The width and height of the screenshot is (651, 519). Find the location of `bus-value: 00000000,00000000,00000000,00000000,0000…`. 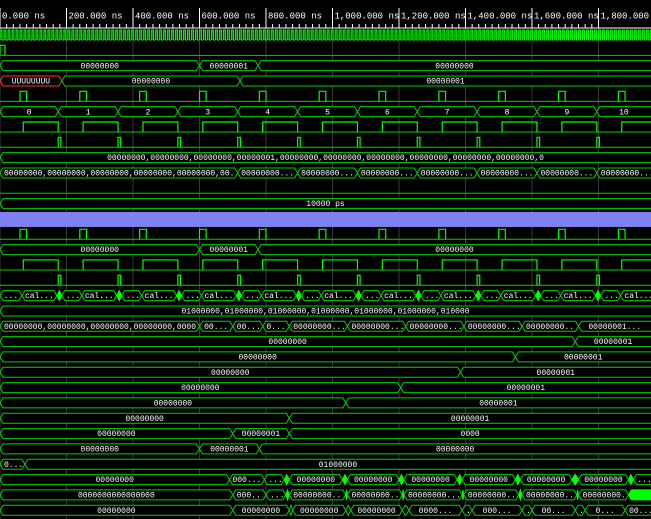

bus-value: 00000000,00000000,00000000,00000000,0000… is located at coordinates (126, 327).